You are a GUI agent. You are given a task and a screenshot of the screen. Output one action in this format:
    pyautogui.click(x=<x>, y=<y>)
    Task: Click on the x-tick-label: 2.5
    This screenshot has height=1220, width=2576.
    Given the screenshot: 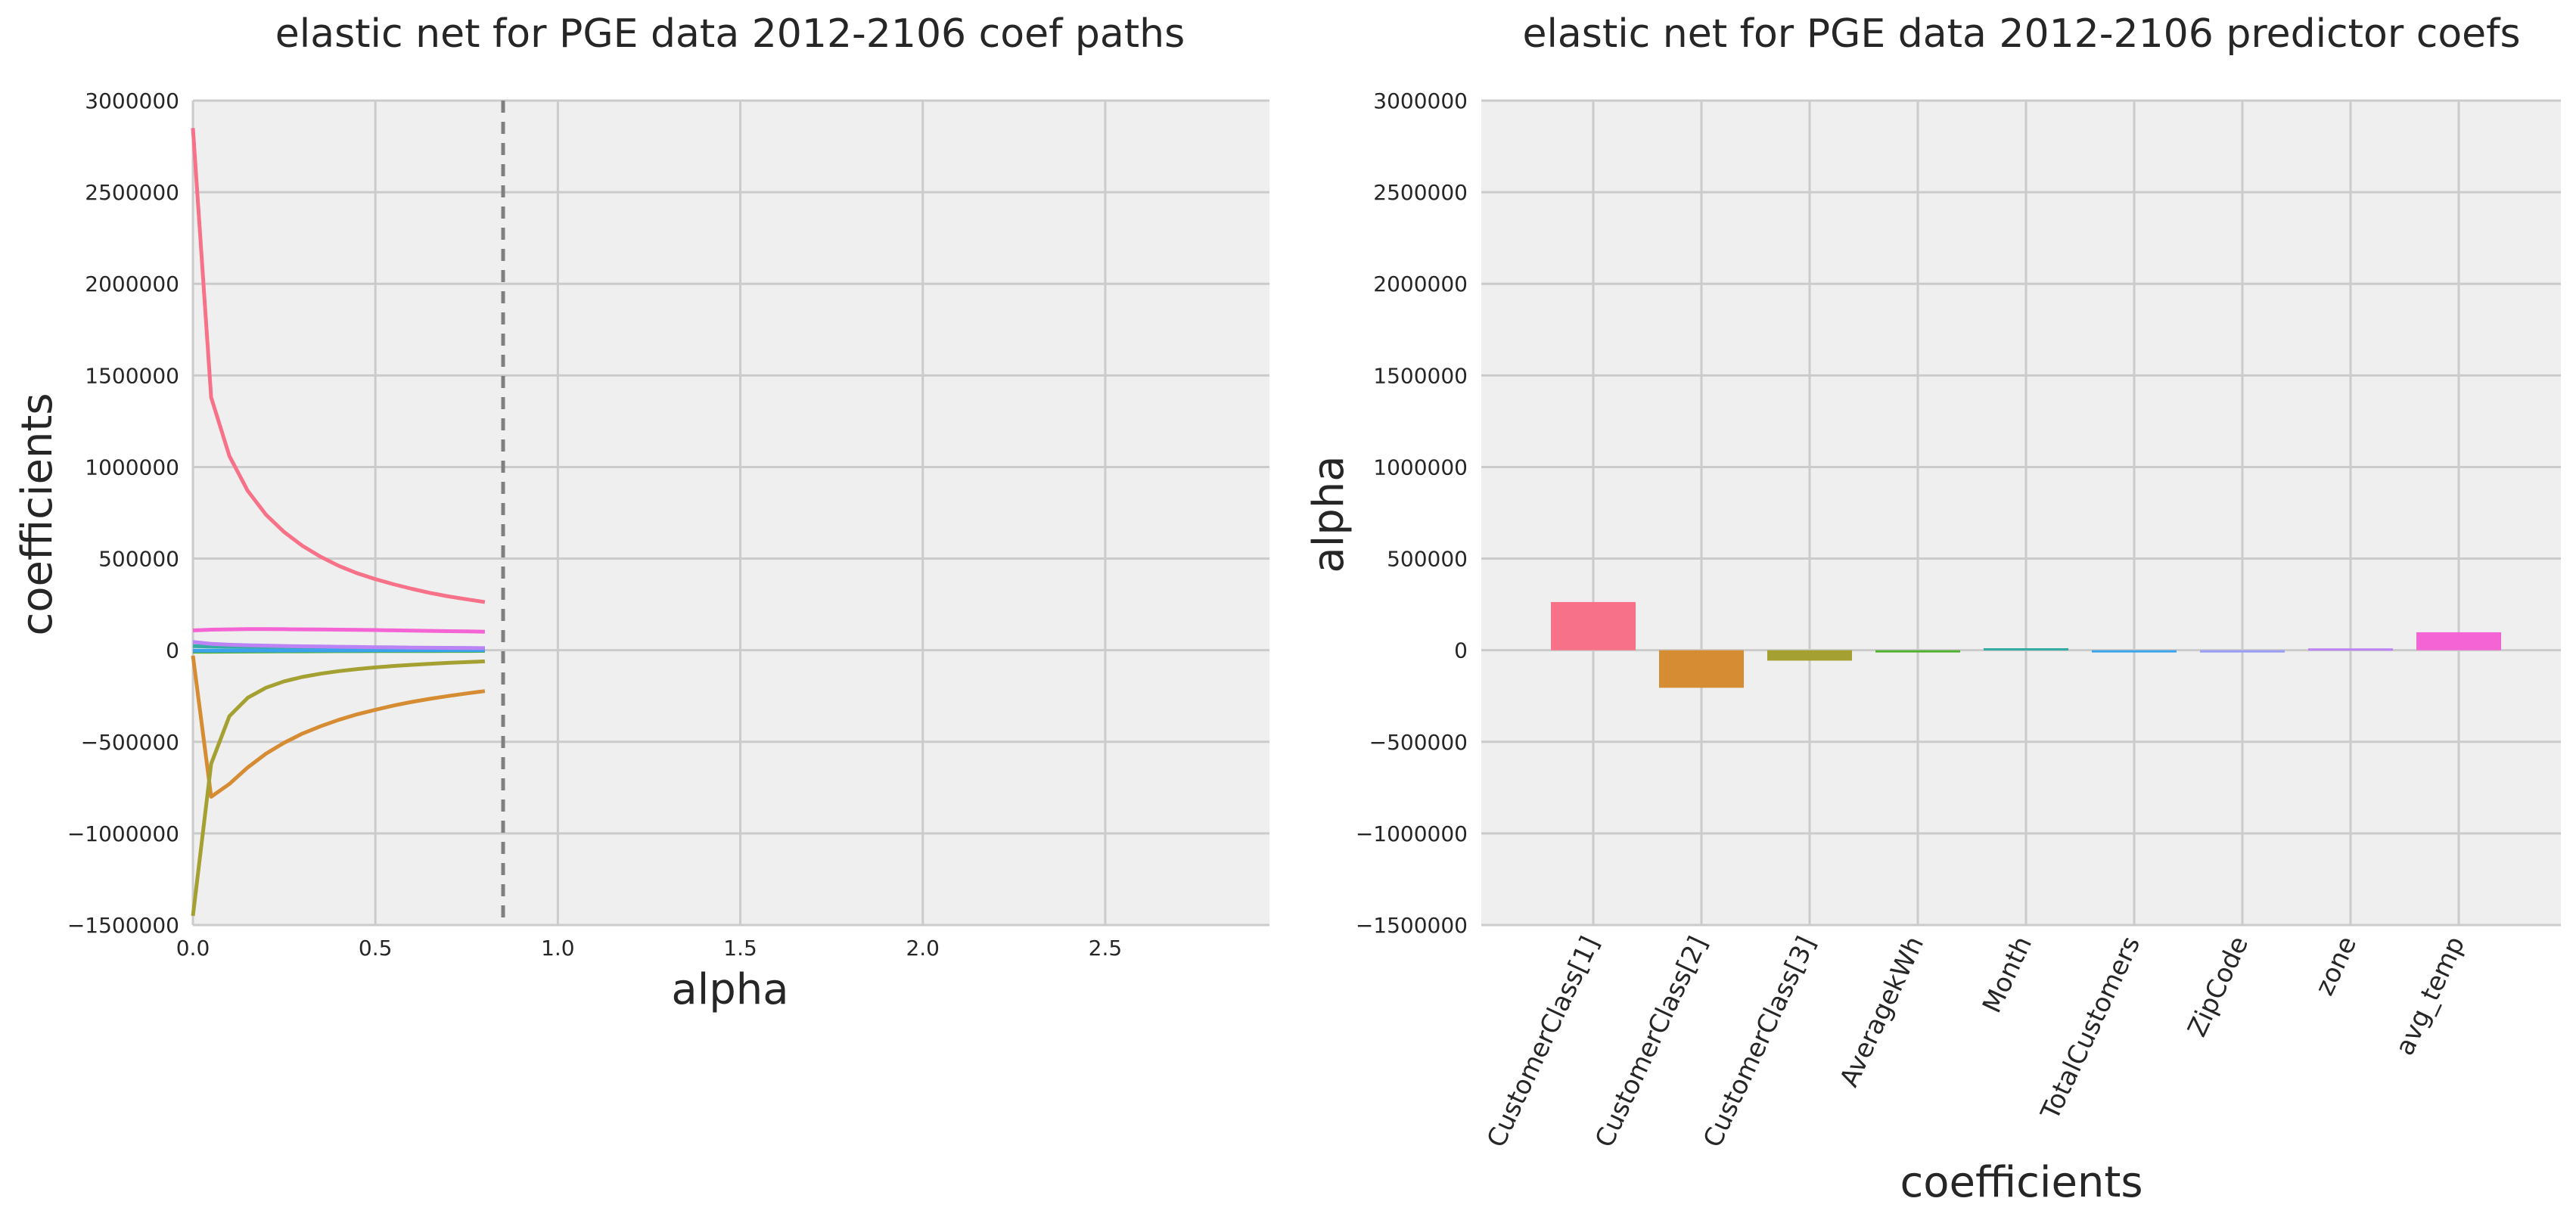 What is the action you would take?
    pyautogui.click(x=1106, y=948)
    